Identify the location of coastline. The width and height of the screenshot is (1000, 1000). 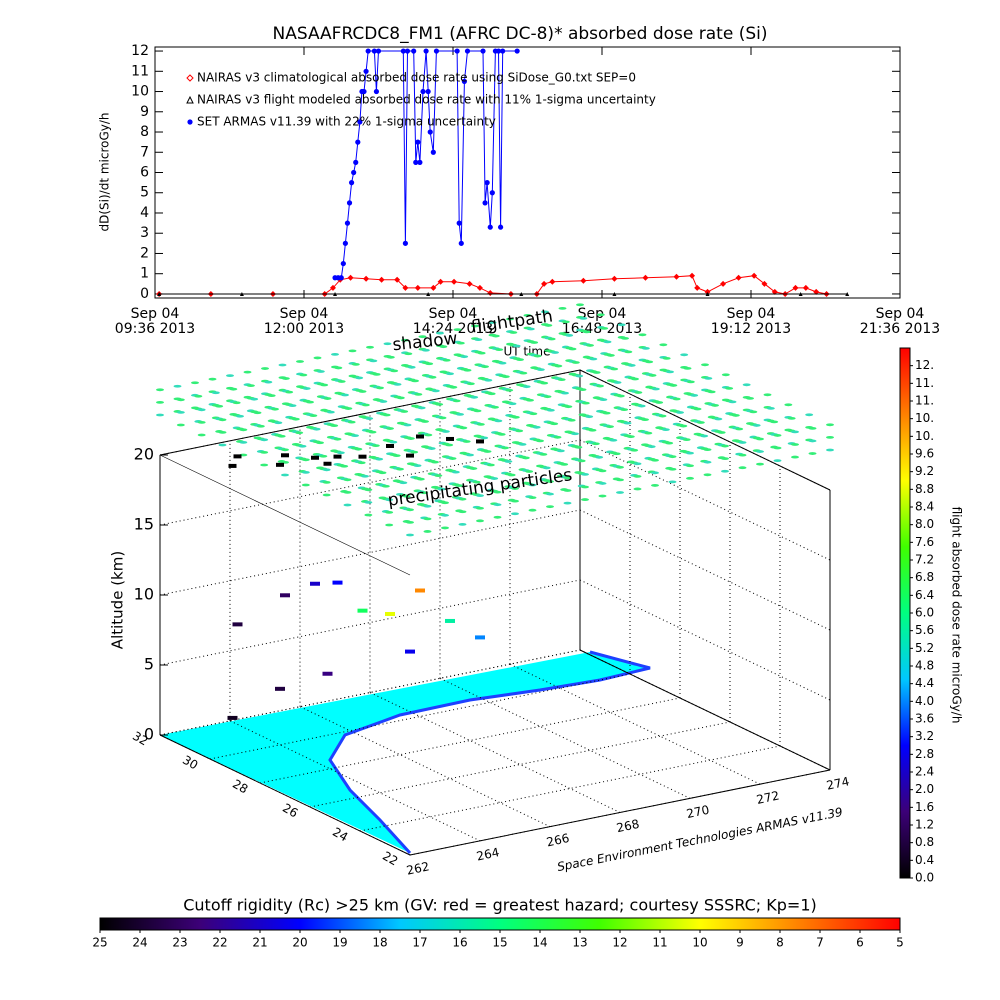
(489, 752).